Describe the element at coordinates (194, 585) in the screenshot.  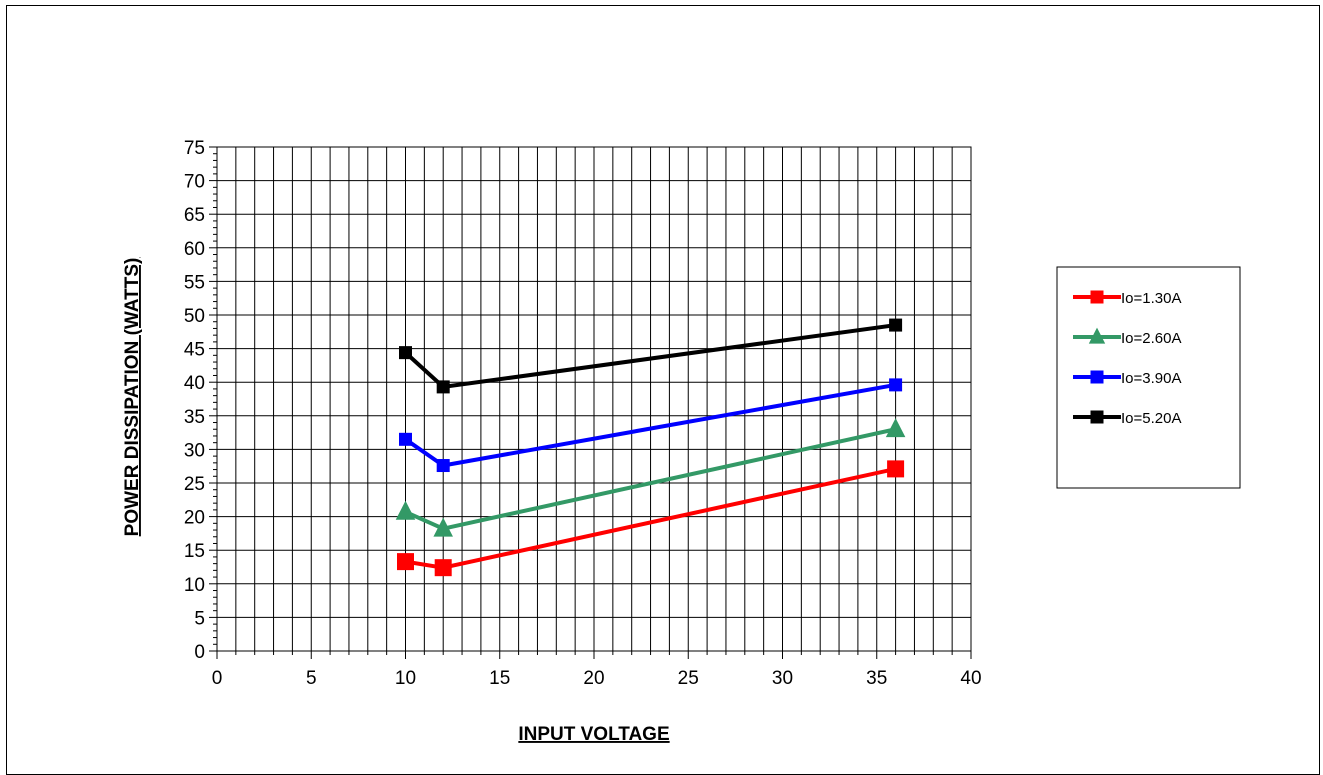
I see `y-tick-label: 10` at that location.